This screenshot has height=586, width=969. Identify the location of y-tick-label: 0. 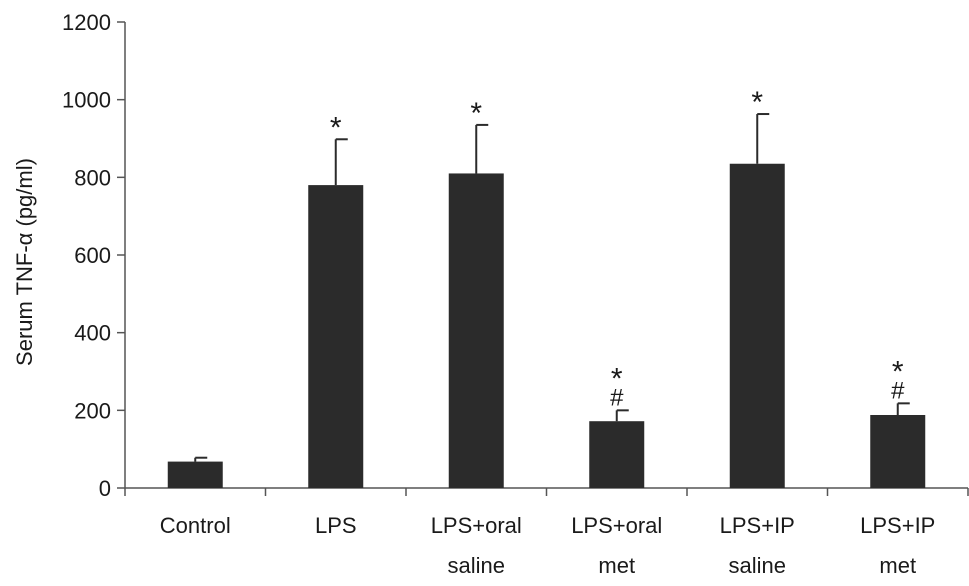
(105, 488).